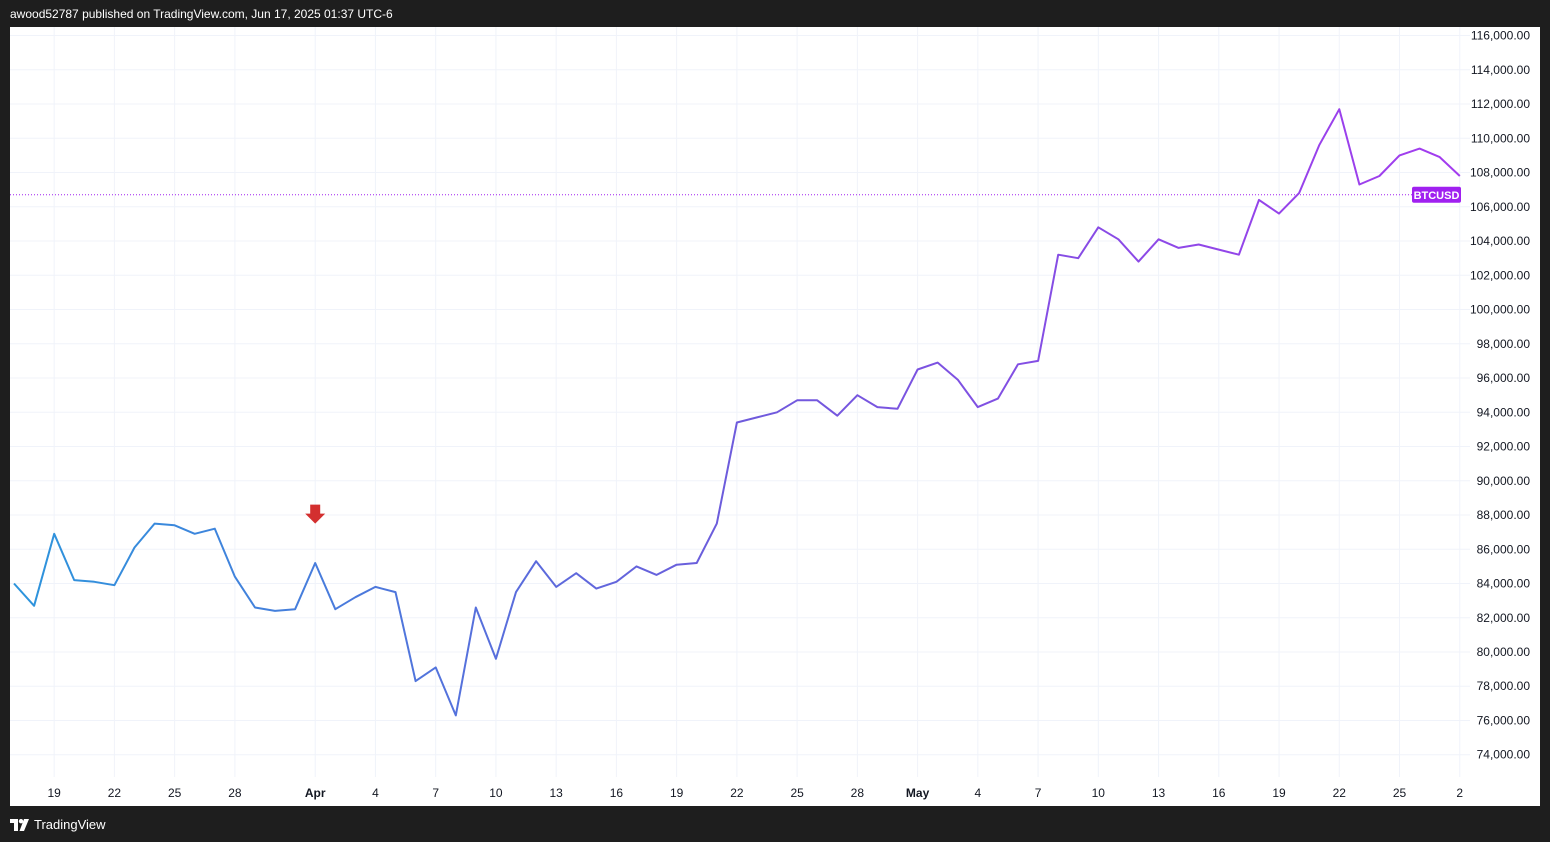 Image resolution: width=1550 pixels, height=842 pixels. What do you see at coordinates (1500, 173) in the screenshot?
I see `y-tick-label: 108,000.00` at bounding box center [1500, 173].